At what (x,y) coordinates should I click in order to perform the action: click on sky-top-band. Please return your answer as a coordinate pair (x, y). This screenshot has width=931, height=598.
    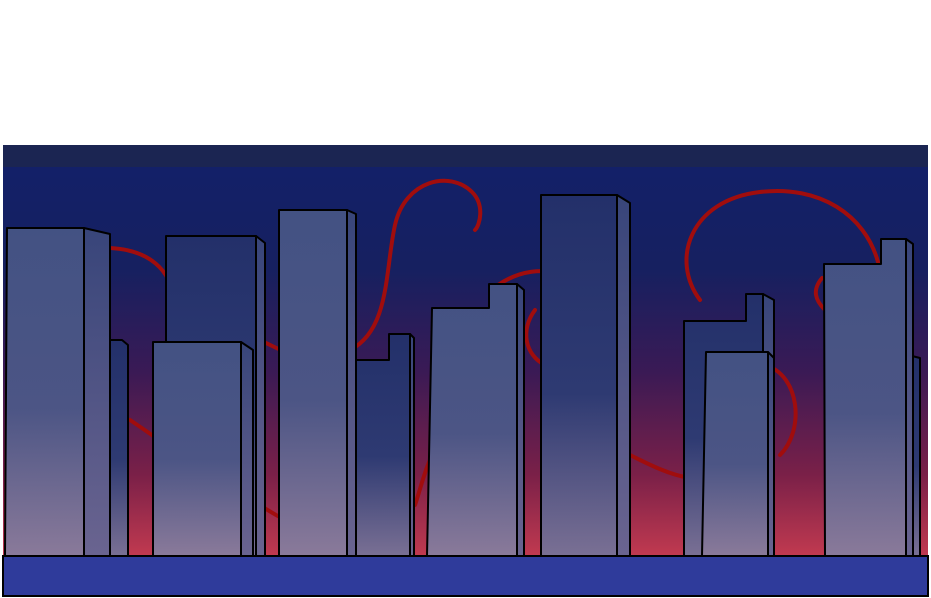
    Looking at the image, I should click on (465, 156).